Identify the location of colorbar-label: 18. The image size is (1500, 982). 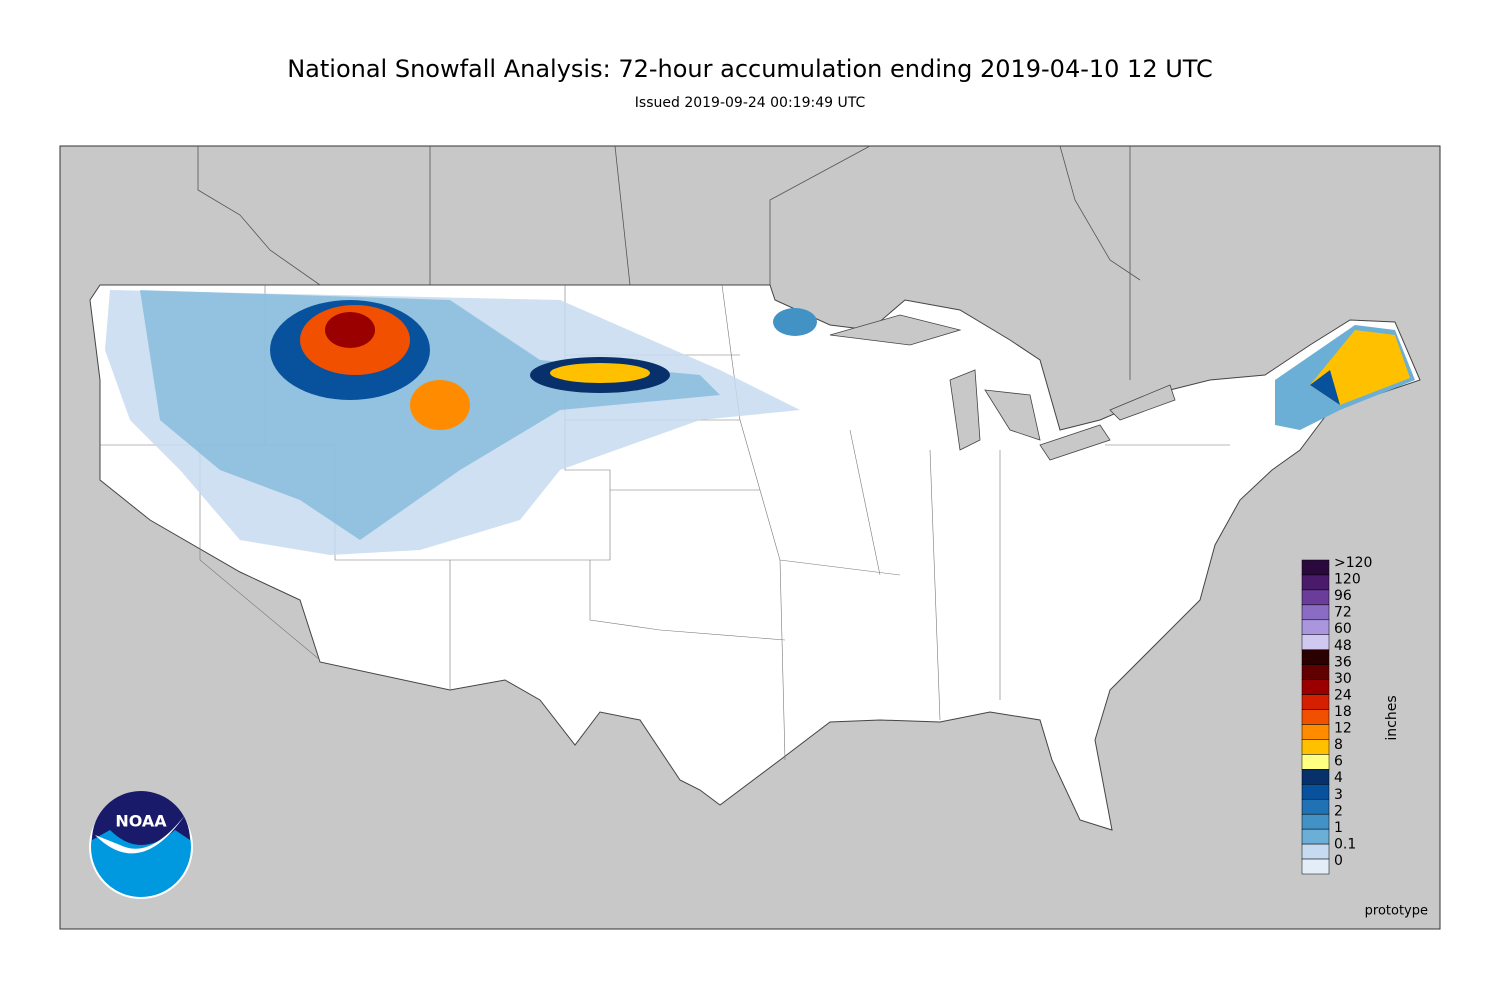
(1343, 712).